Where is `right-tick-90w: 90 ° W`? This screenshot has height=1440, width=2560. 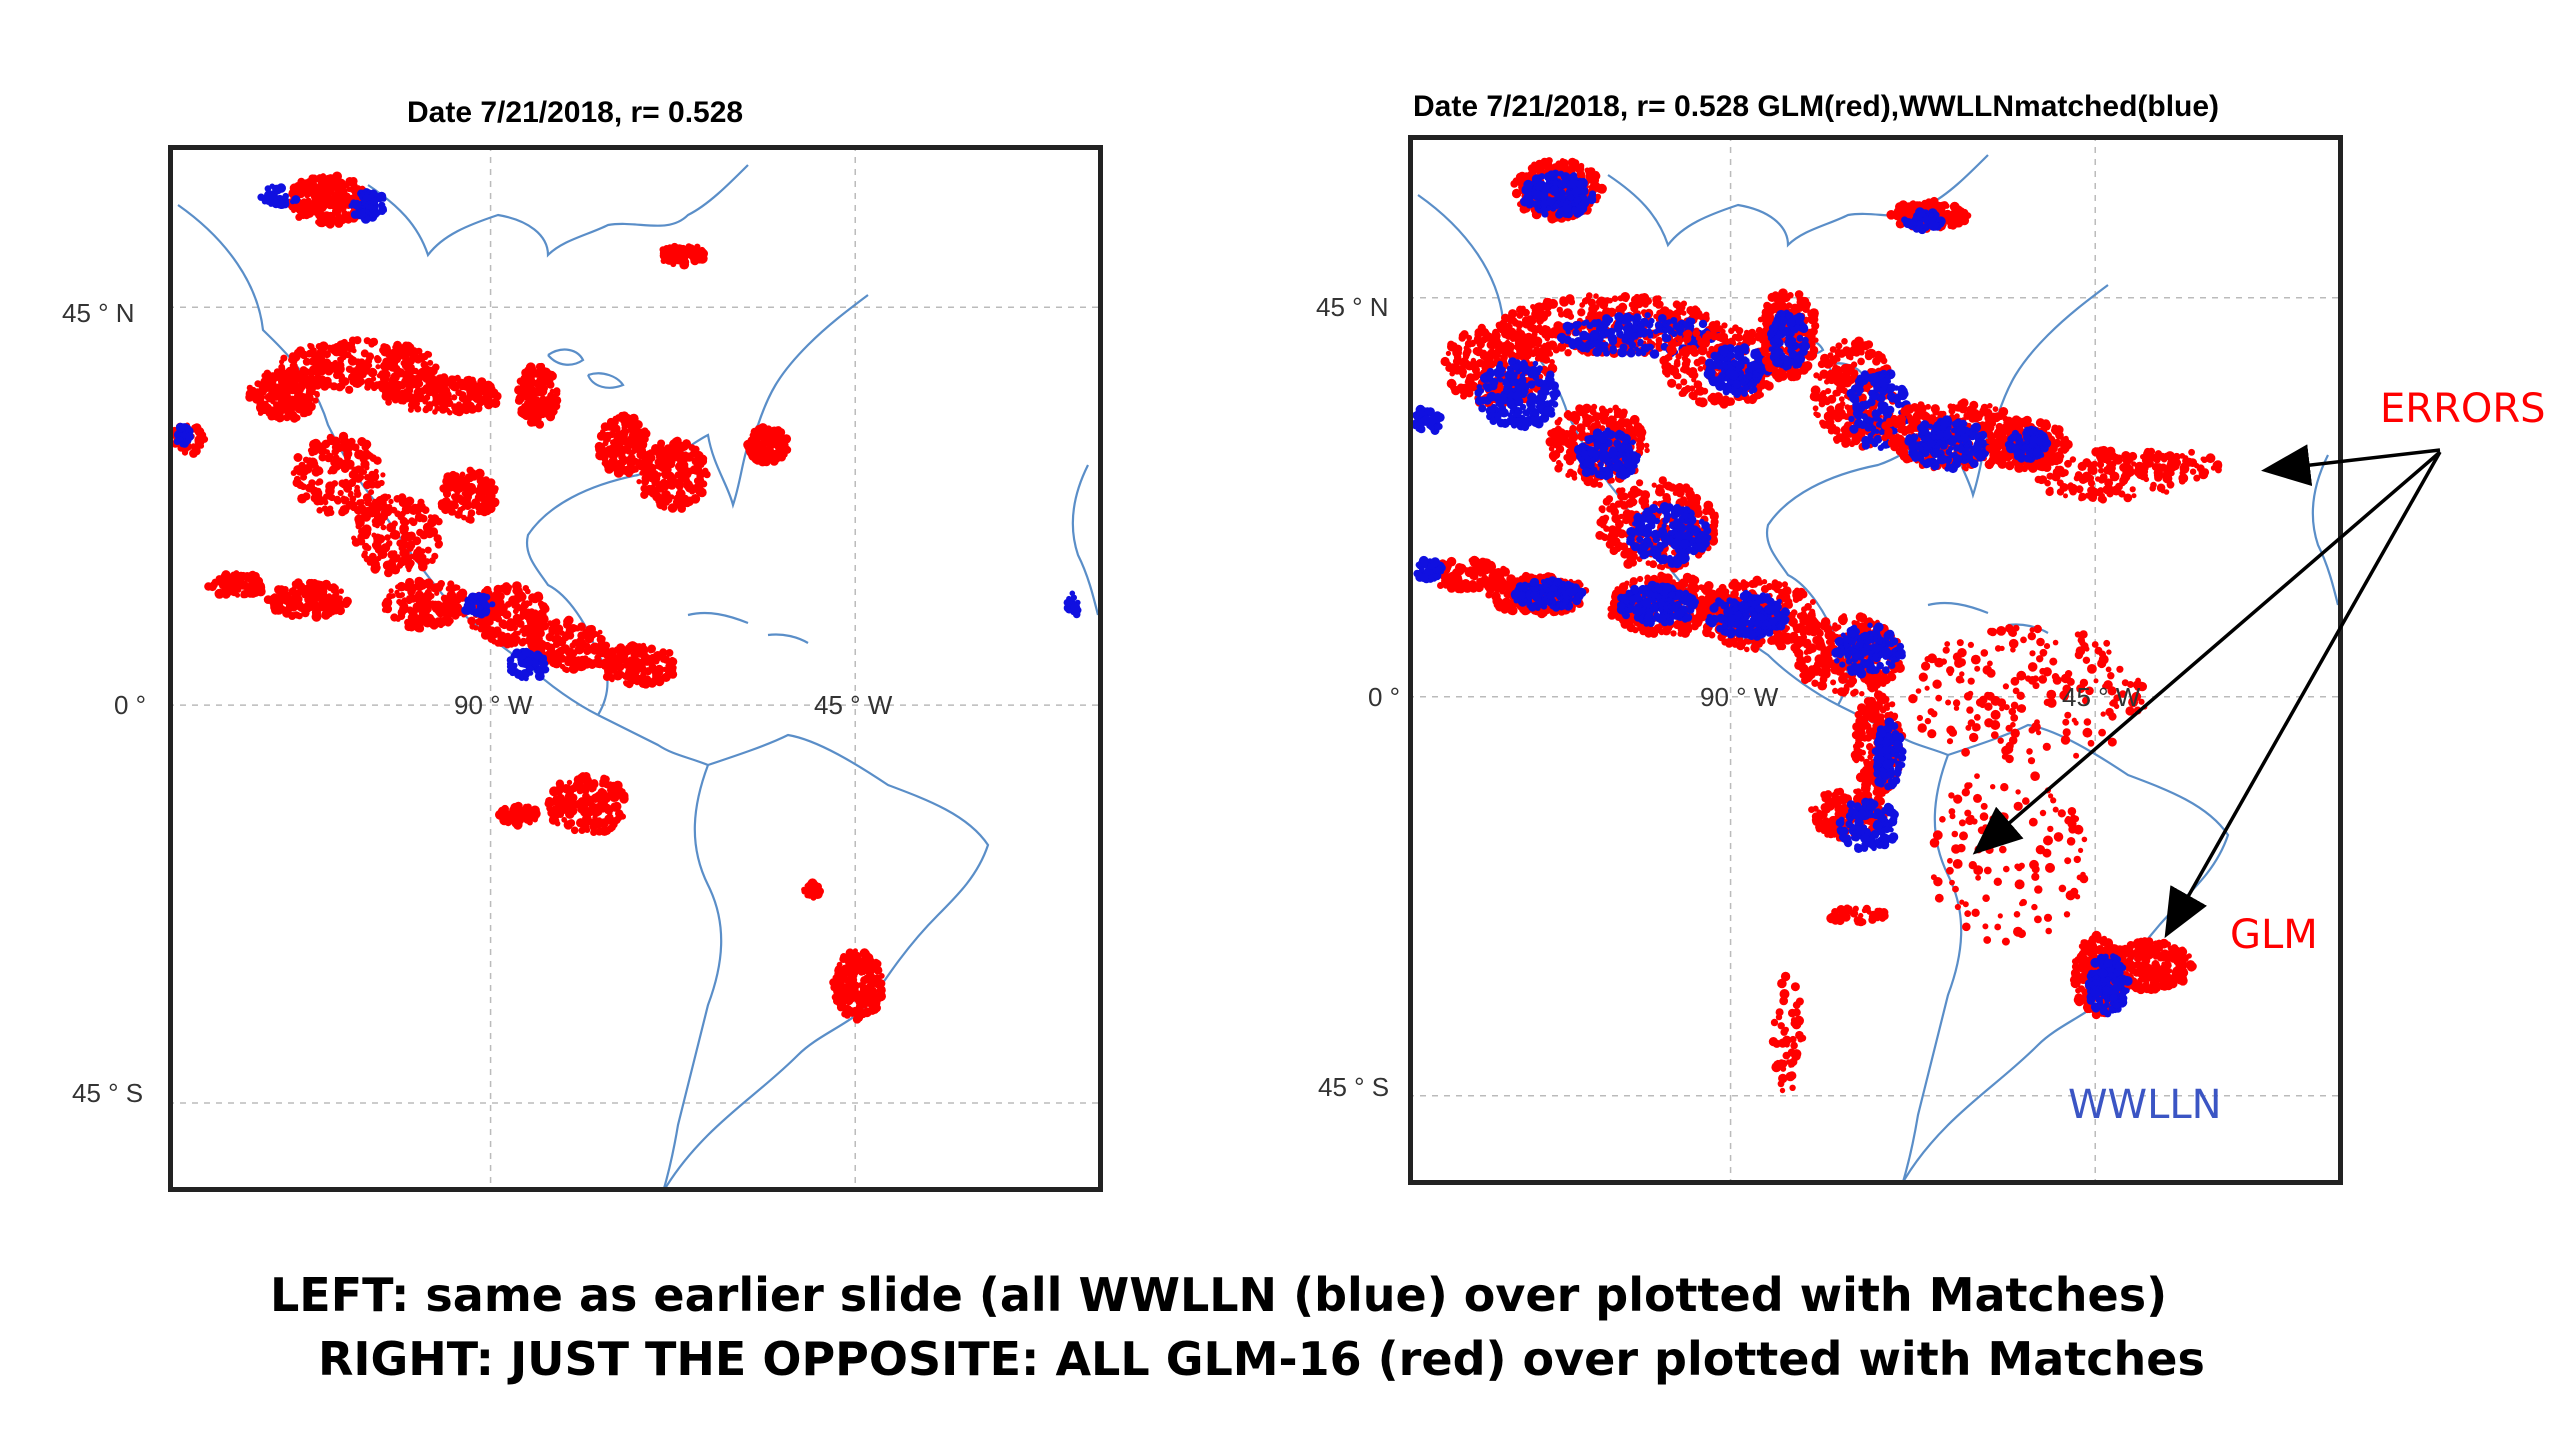 right-tick-90w: 90 ° W is located at coordinates (1739, 697).